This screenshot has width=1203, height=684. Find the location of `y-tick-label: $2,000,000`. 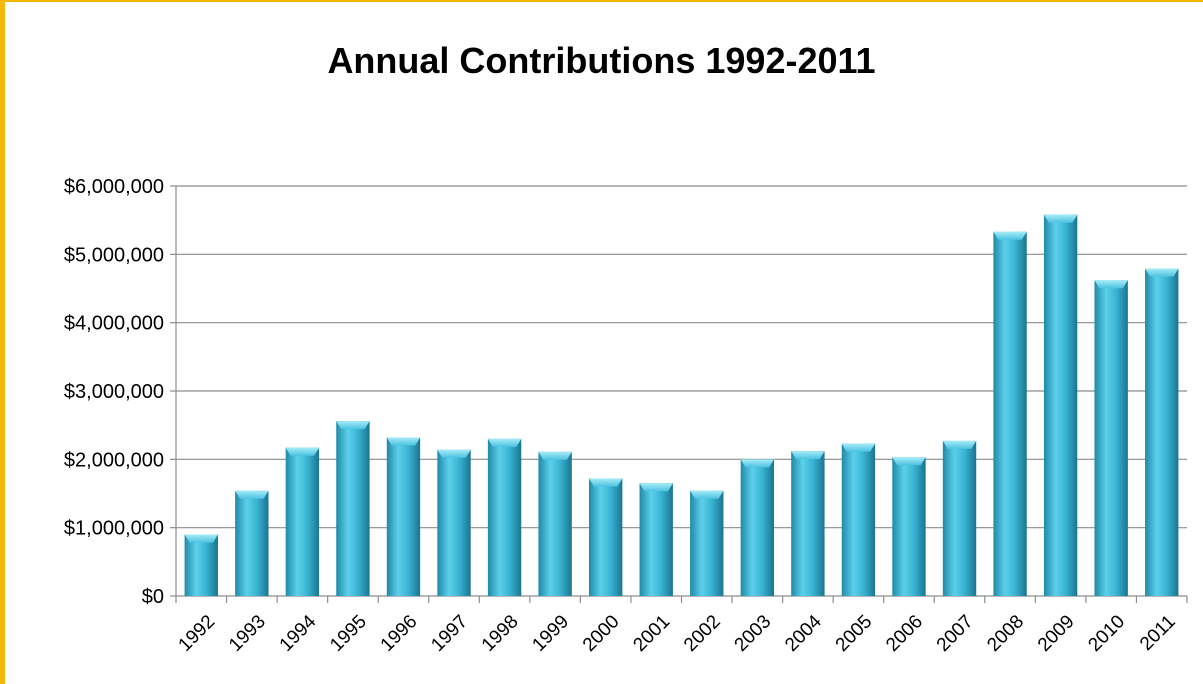

y-tick-label: $2,000,000 is located at coordinates (114, 460).